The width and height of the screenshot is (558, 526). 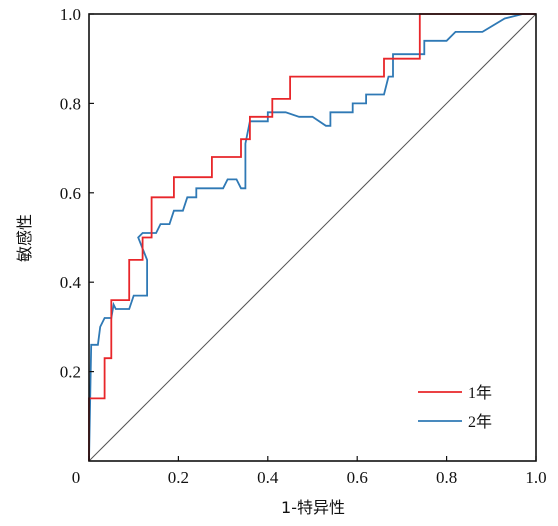 What do you see at coordinates (71, 282) in the screenshot?
I see `y-tick-label: 0.4` at bounding box center [71, 282].